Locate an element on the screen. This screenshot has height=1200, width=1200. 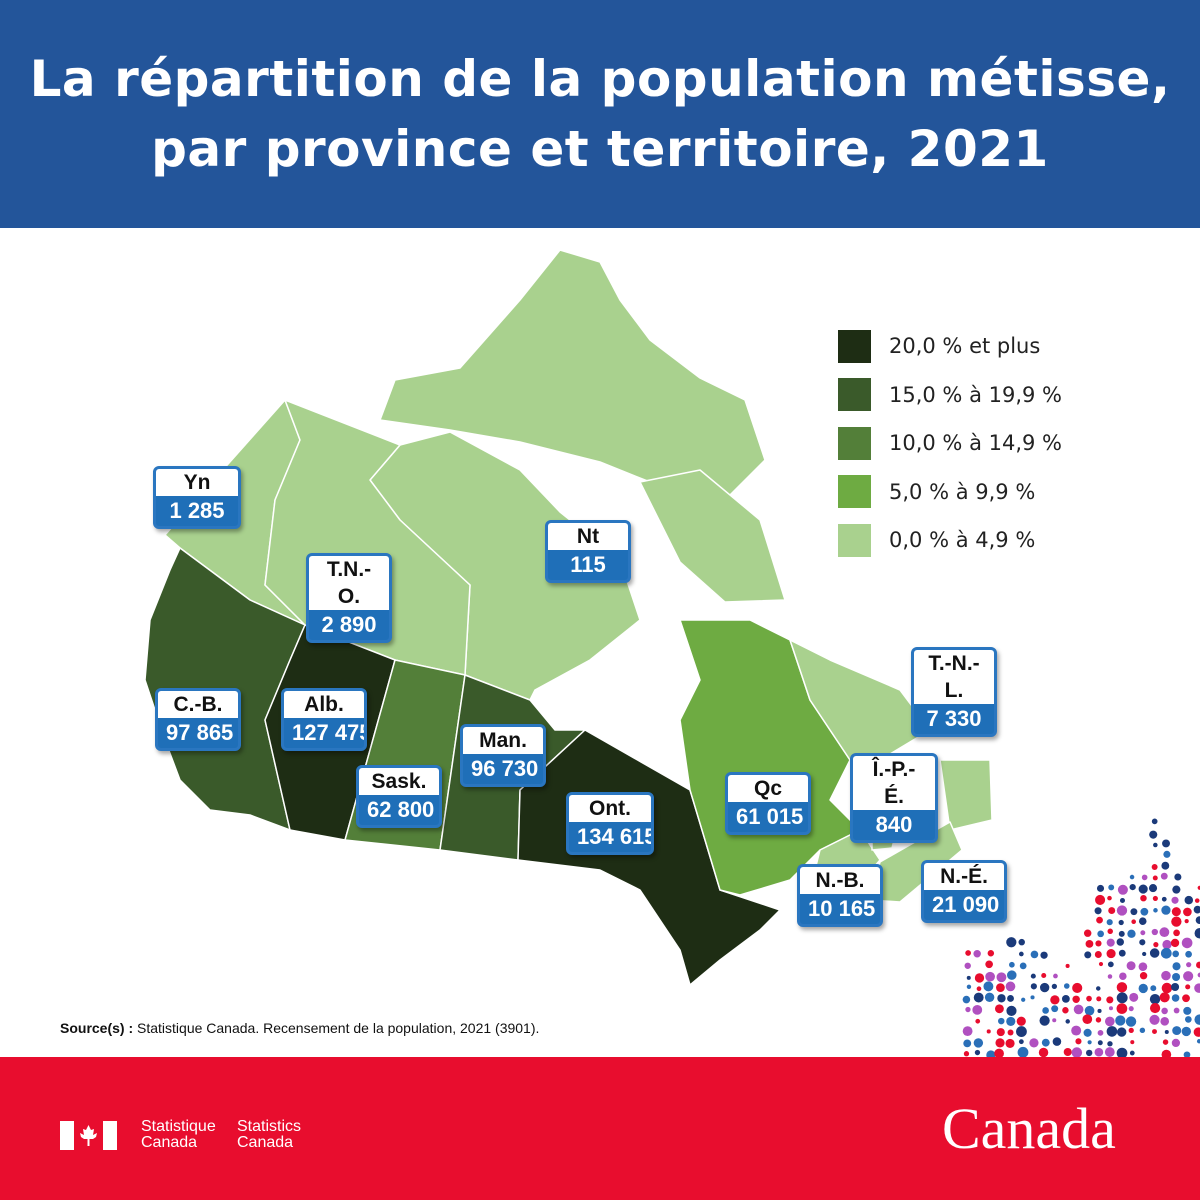
region-value: 134 615 is located at coordinates (615, 836).